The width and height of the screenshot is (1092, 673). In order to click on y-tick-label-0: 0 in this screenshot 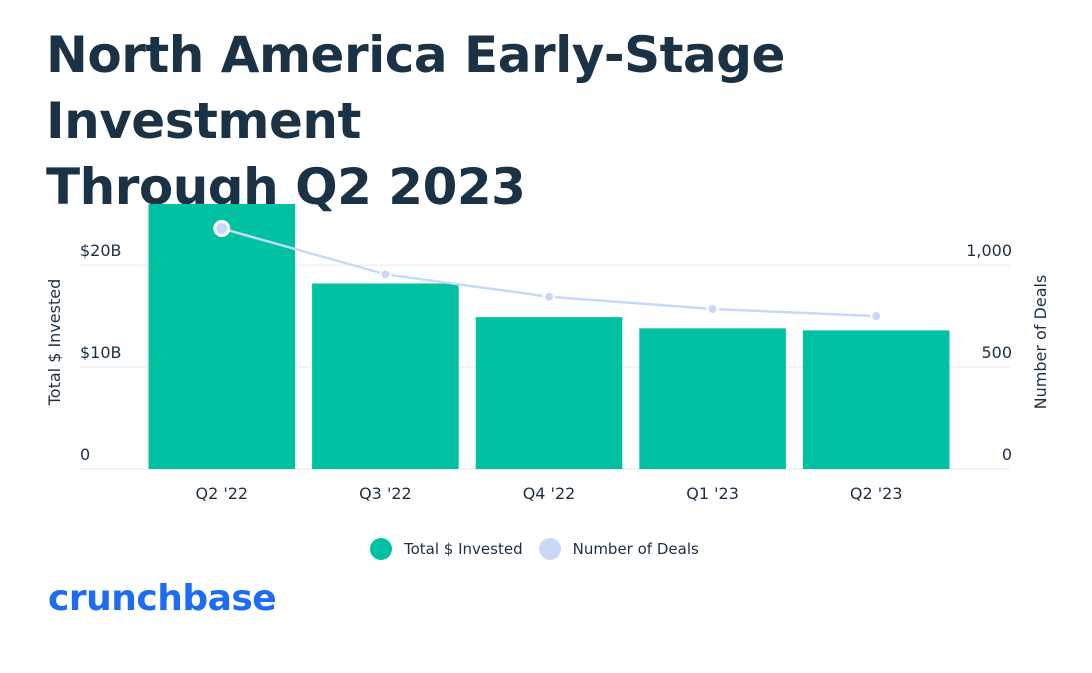, I will do `click(85, 454)`.